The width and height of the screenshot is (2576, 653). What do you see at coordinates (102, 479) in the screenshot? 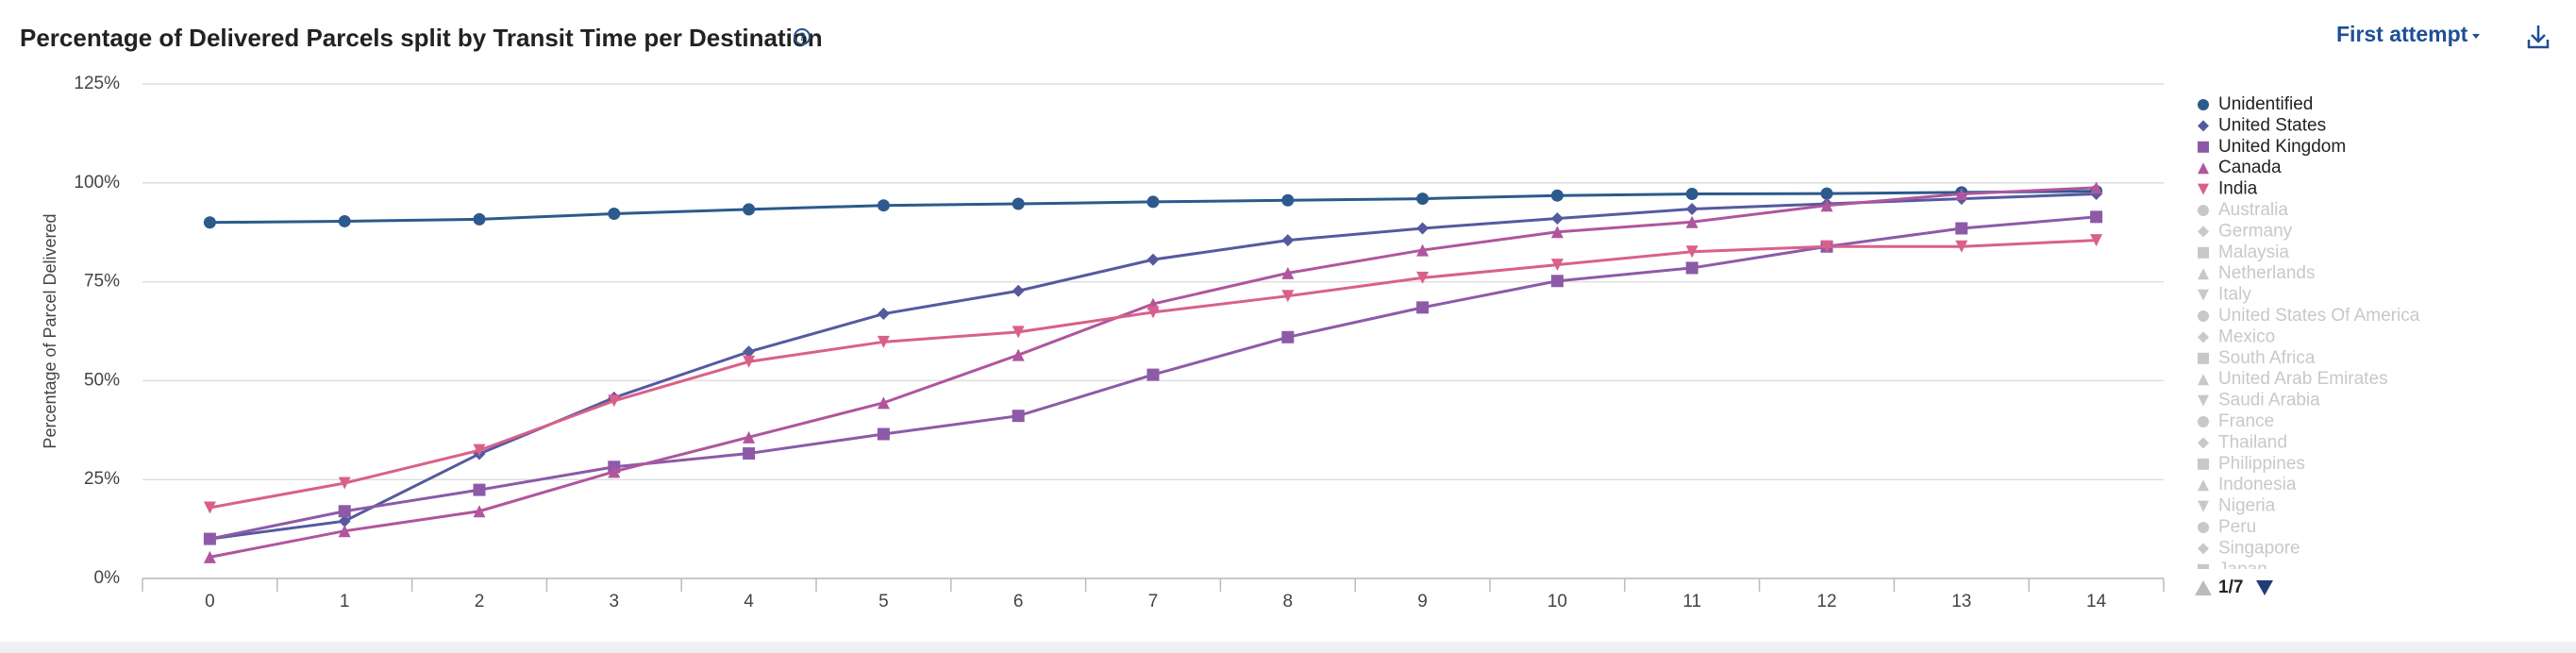
I see `y-tick-label: 25%` at bounding box center [102, 479].